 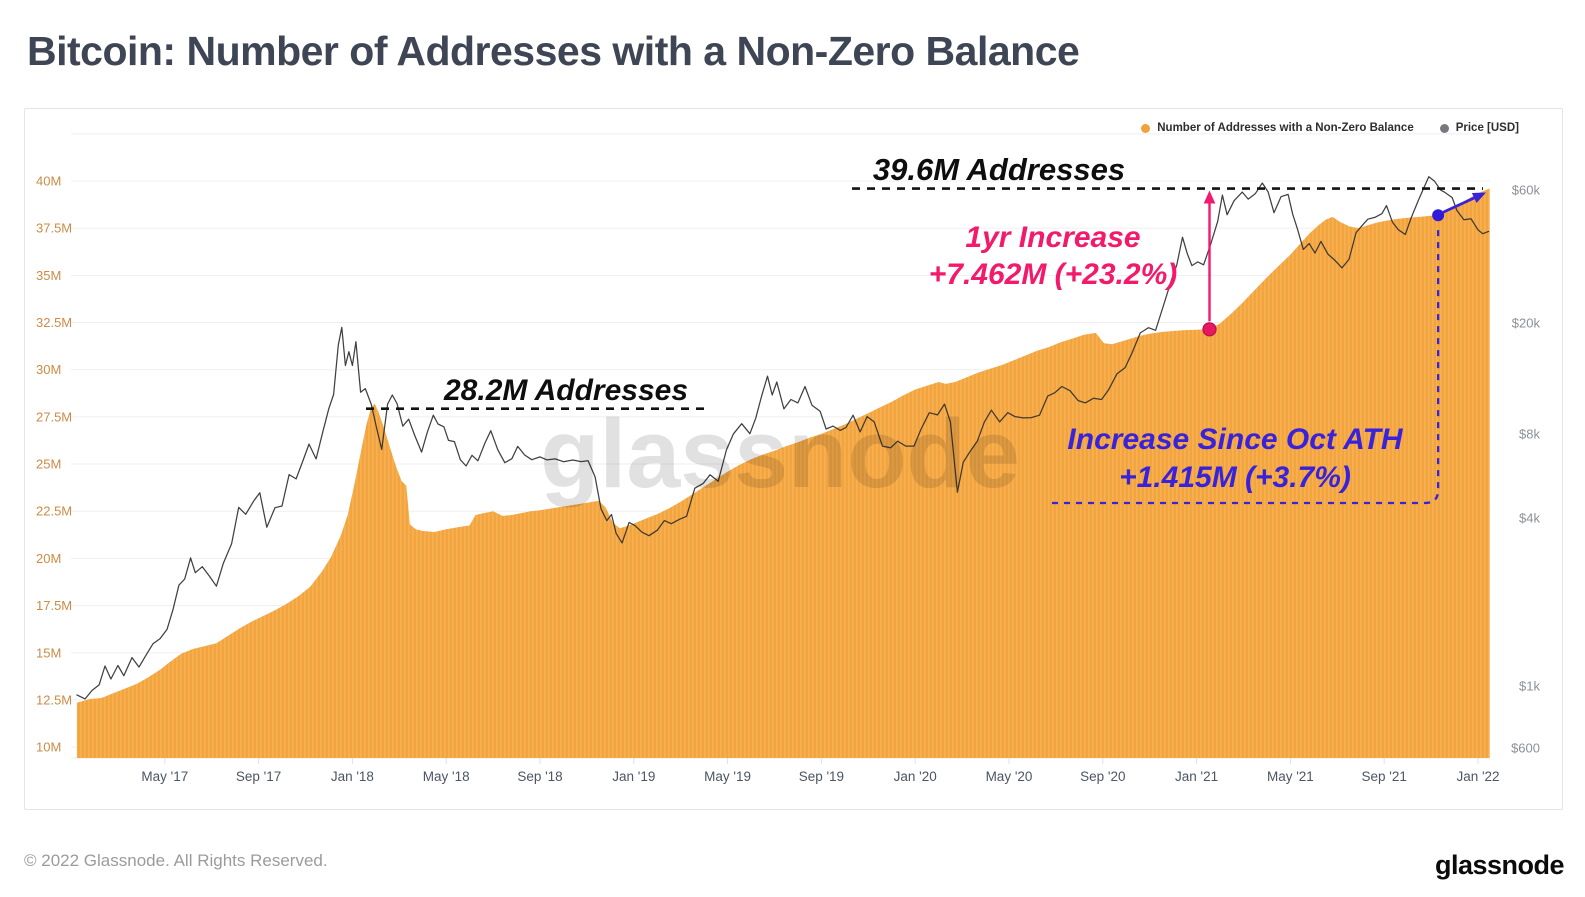 What do you see at coordinates (48, 181) in the screenshot?
I see `svg-text: 40M` at bounding box center [48, 181].